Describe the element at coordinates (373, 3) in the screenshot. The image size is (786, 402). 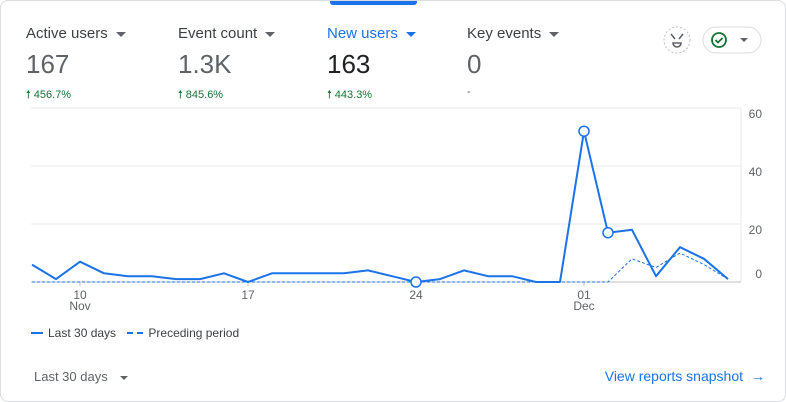
I see `selected-indicator` at that location.